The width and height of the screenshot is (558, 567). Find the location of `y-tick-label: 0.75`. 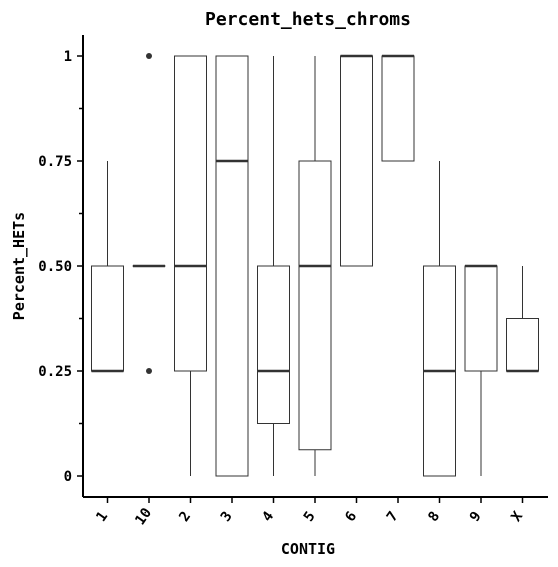

y-tick-label: 0.75 is located at coordinates (55, 162).